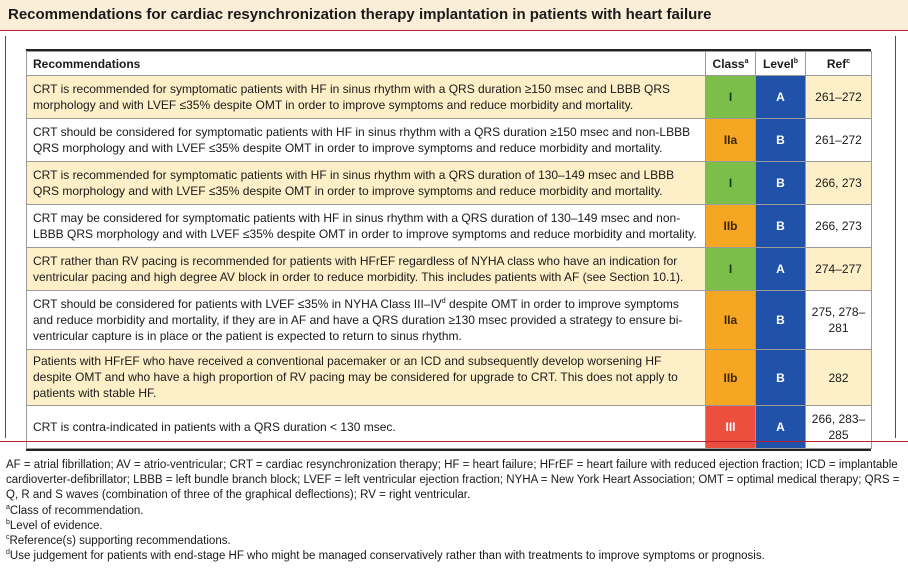 The image size is (908, 588). What do you see at coordinates (746, 61) in the screenshot?
I see `header-class-footnote: a` at bounding box center [746, 61].